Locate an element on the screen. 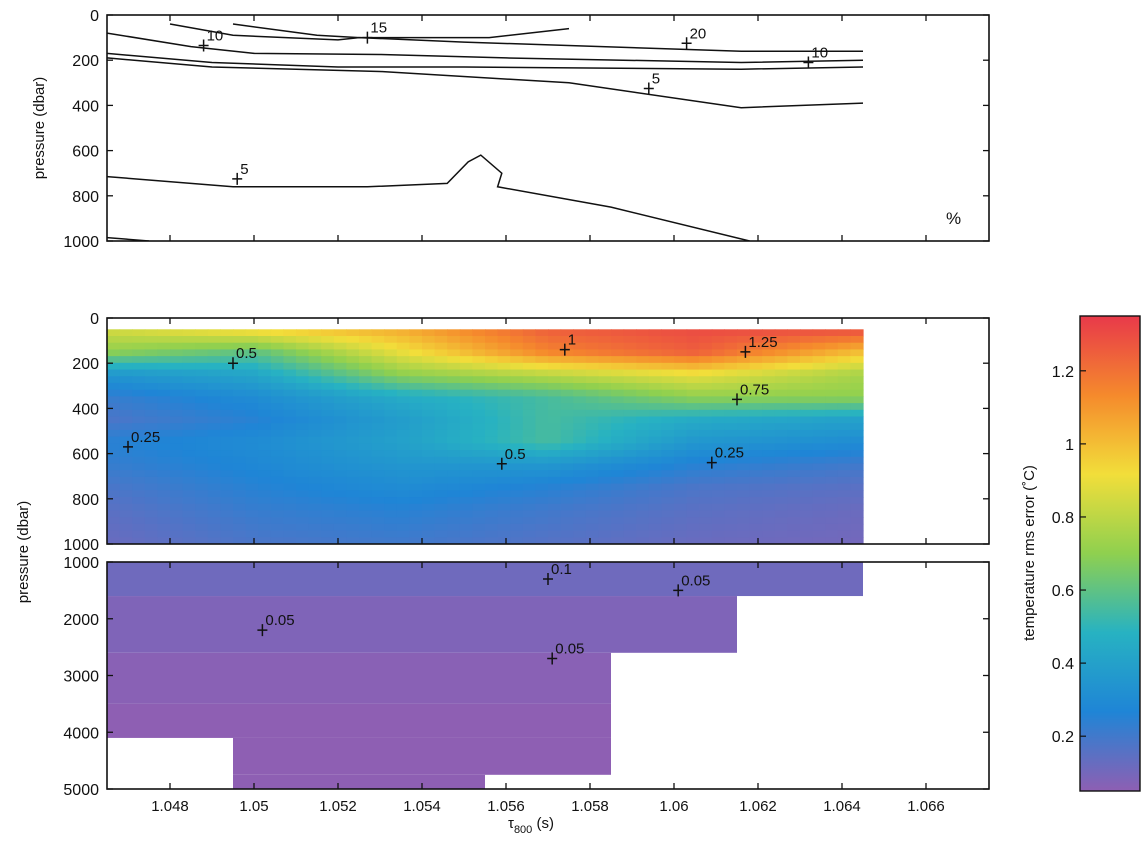 Image resolution: width=1141 pixels, height=846 pixels. y-tick-label: 200 is located at coordinates (85, 364).